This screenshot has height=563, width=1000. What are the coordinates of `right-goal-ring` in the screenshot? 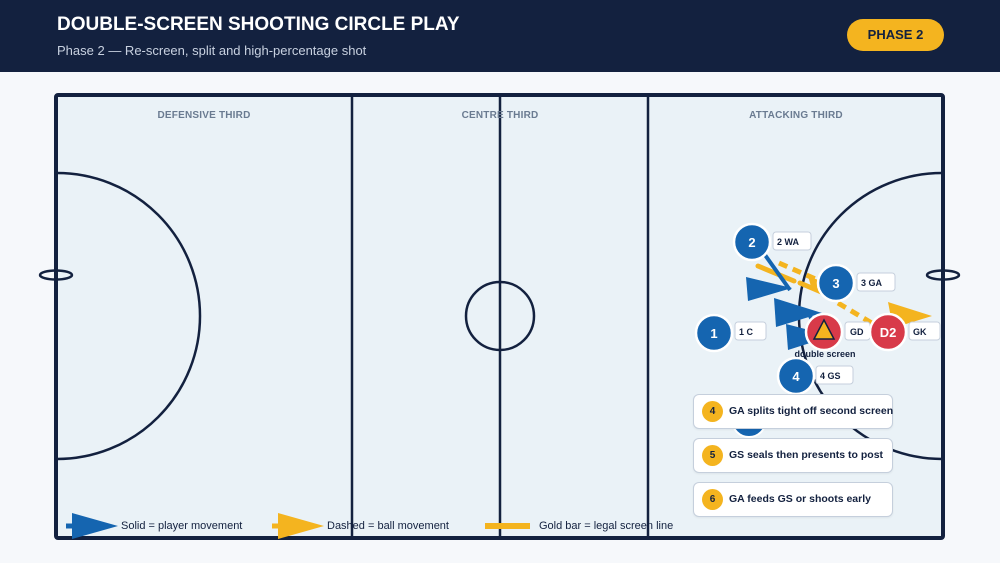 It's located at (943, 275).